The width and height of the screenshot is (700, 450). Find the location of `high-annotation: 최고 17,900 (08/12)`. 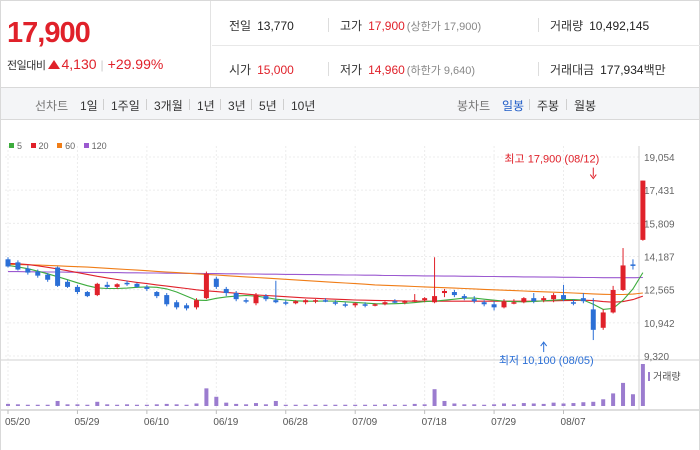

high-annotation: 최고 17,900 (08/12) is located at coordinates (551, 159).